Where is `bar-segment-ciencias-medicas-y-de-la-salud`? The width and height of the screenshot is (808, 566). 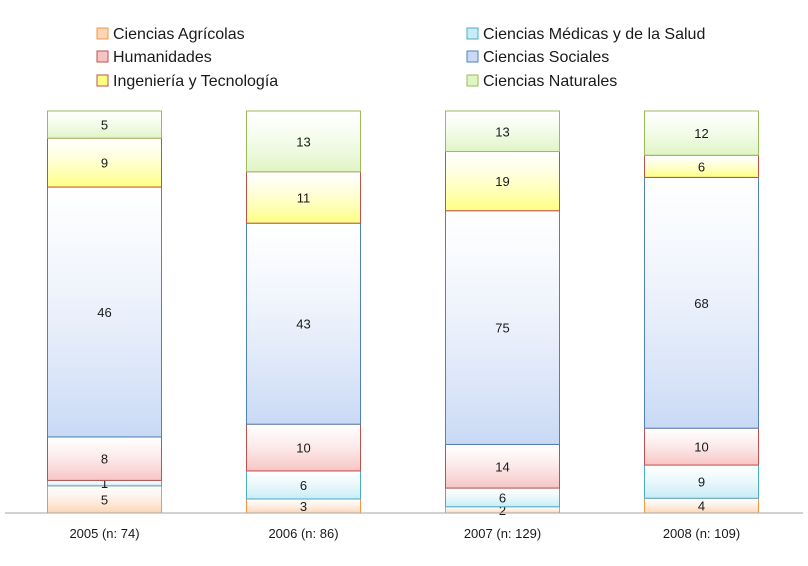
bar-segment-ciencias-medicas-y-de-la-salud is located at coordinates (701, 481).